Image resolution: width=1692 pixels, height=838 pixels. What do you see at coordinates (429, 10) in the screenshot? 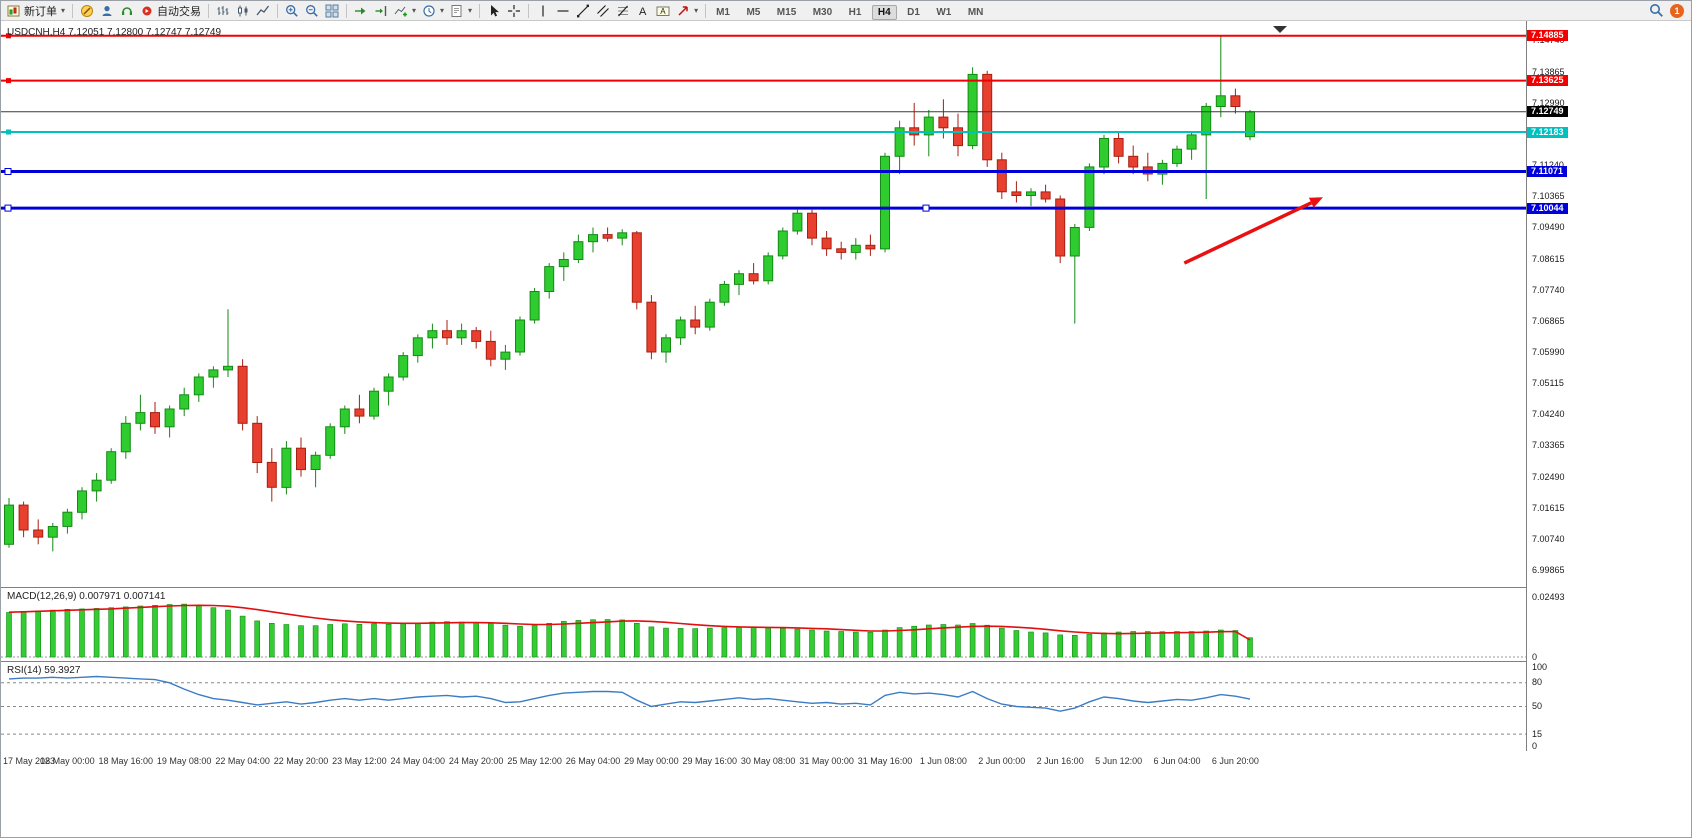
I see `clock-icon` at bounding box center [429, 10].